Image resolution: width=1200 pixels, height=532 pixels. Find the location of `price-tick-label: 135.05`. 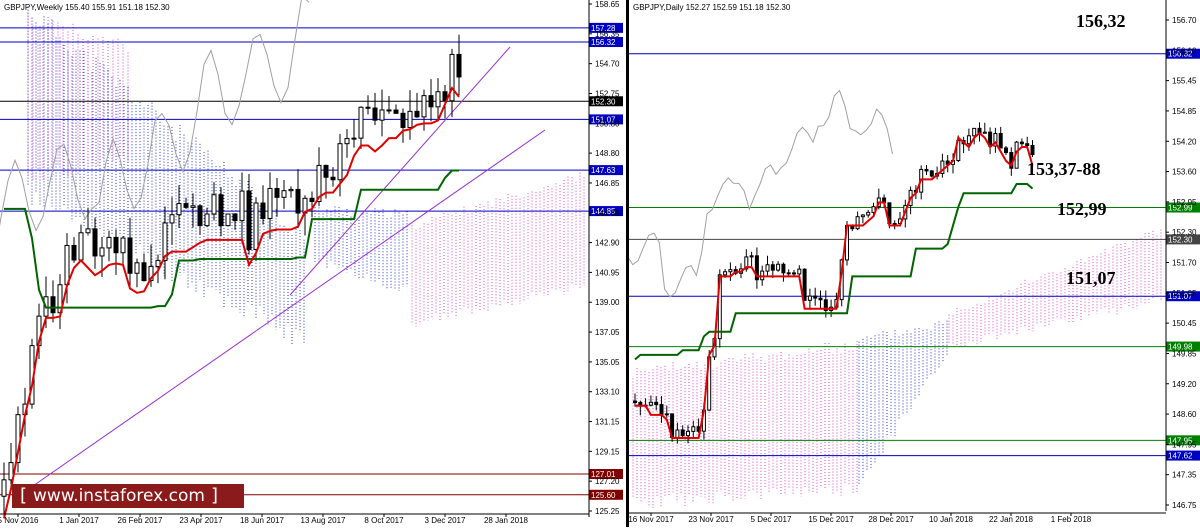

price-tick-label: 135.05 is located at coordinates (607, 362).